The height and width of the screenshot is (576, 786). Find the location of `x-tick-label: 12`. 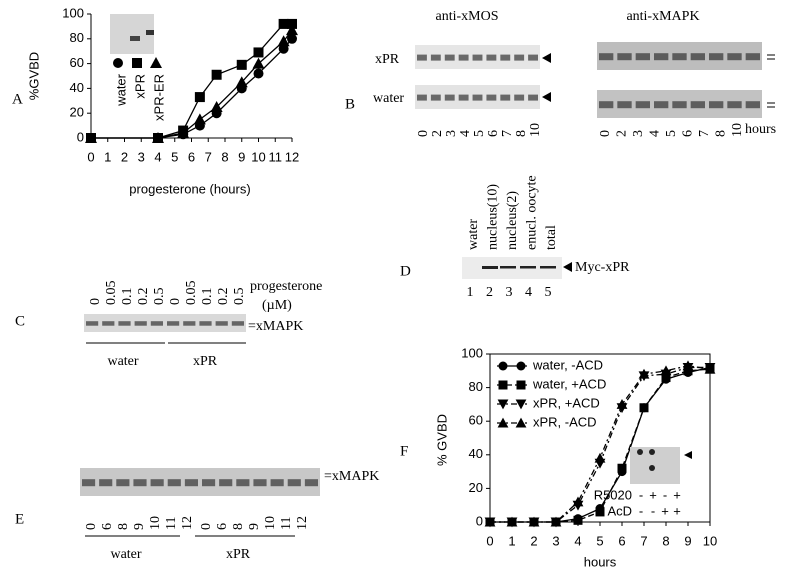

x-tick-label: 12 is located at coordinates (292, 156).